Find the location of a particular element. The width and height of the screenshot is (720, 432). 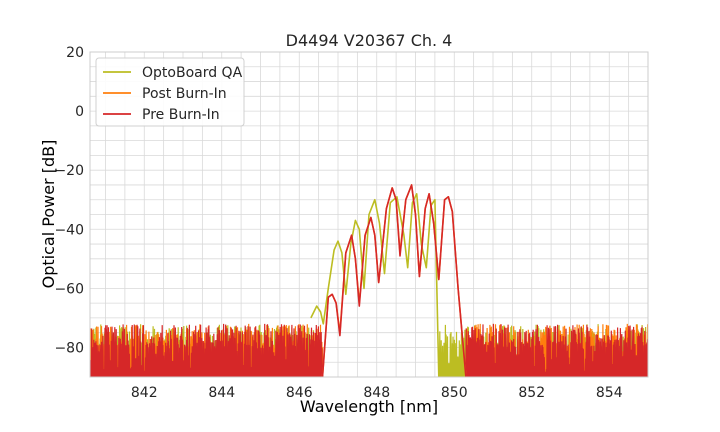

legend-box is located at coordinates (170, 92).